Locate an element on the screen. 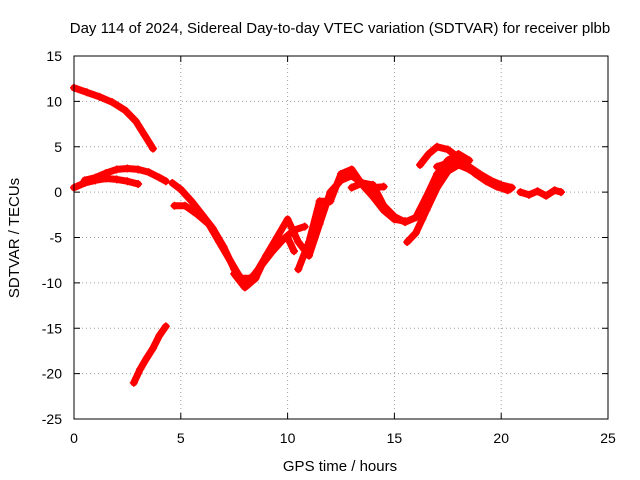 The width and height of the screenshot is (640, 480). y-tick-label: 15 is located at coordinates (54, 56).